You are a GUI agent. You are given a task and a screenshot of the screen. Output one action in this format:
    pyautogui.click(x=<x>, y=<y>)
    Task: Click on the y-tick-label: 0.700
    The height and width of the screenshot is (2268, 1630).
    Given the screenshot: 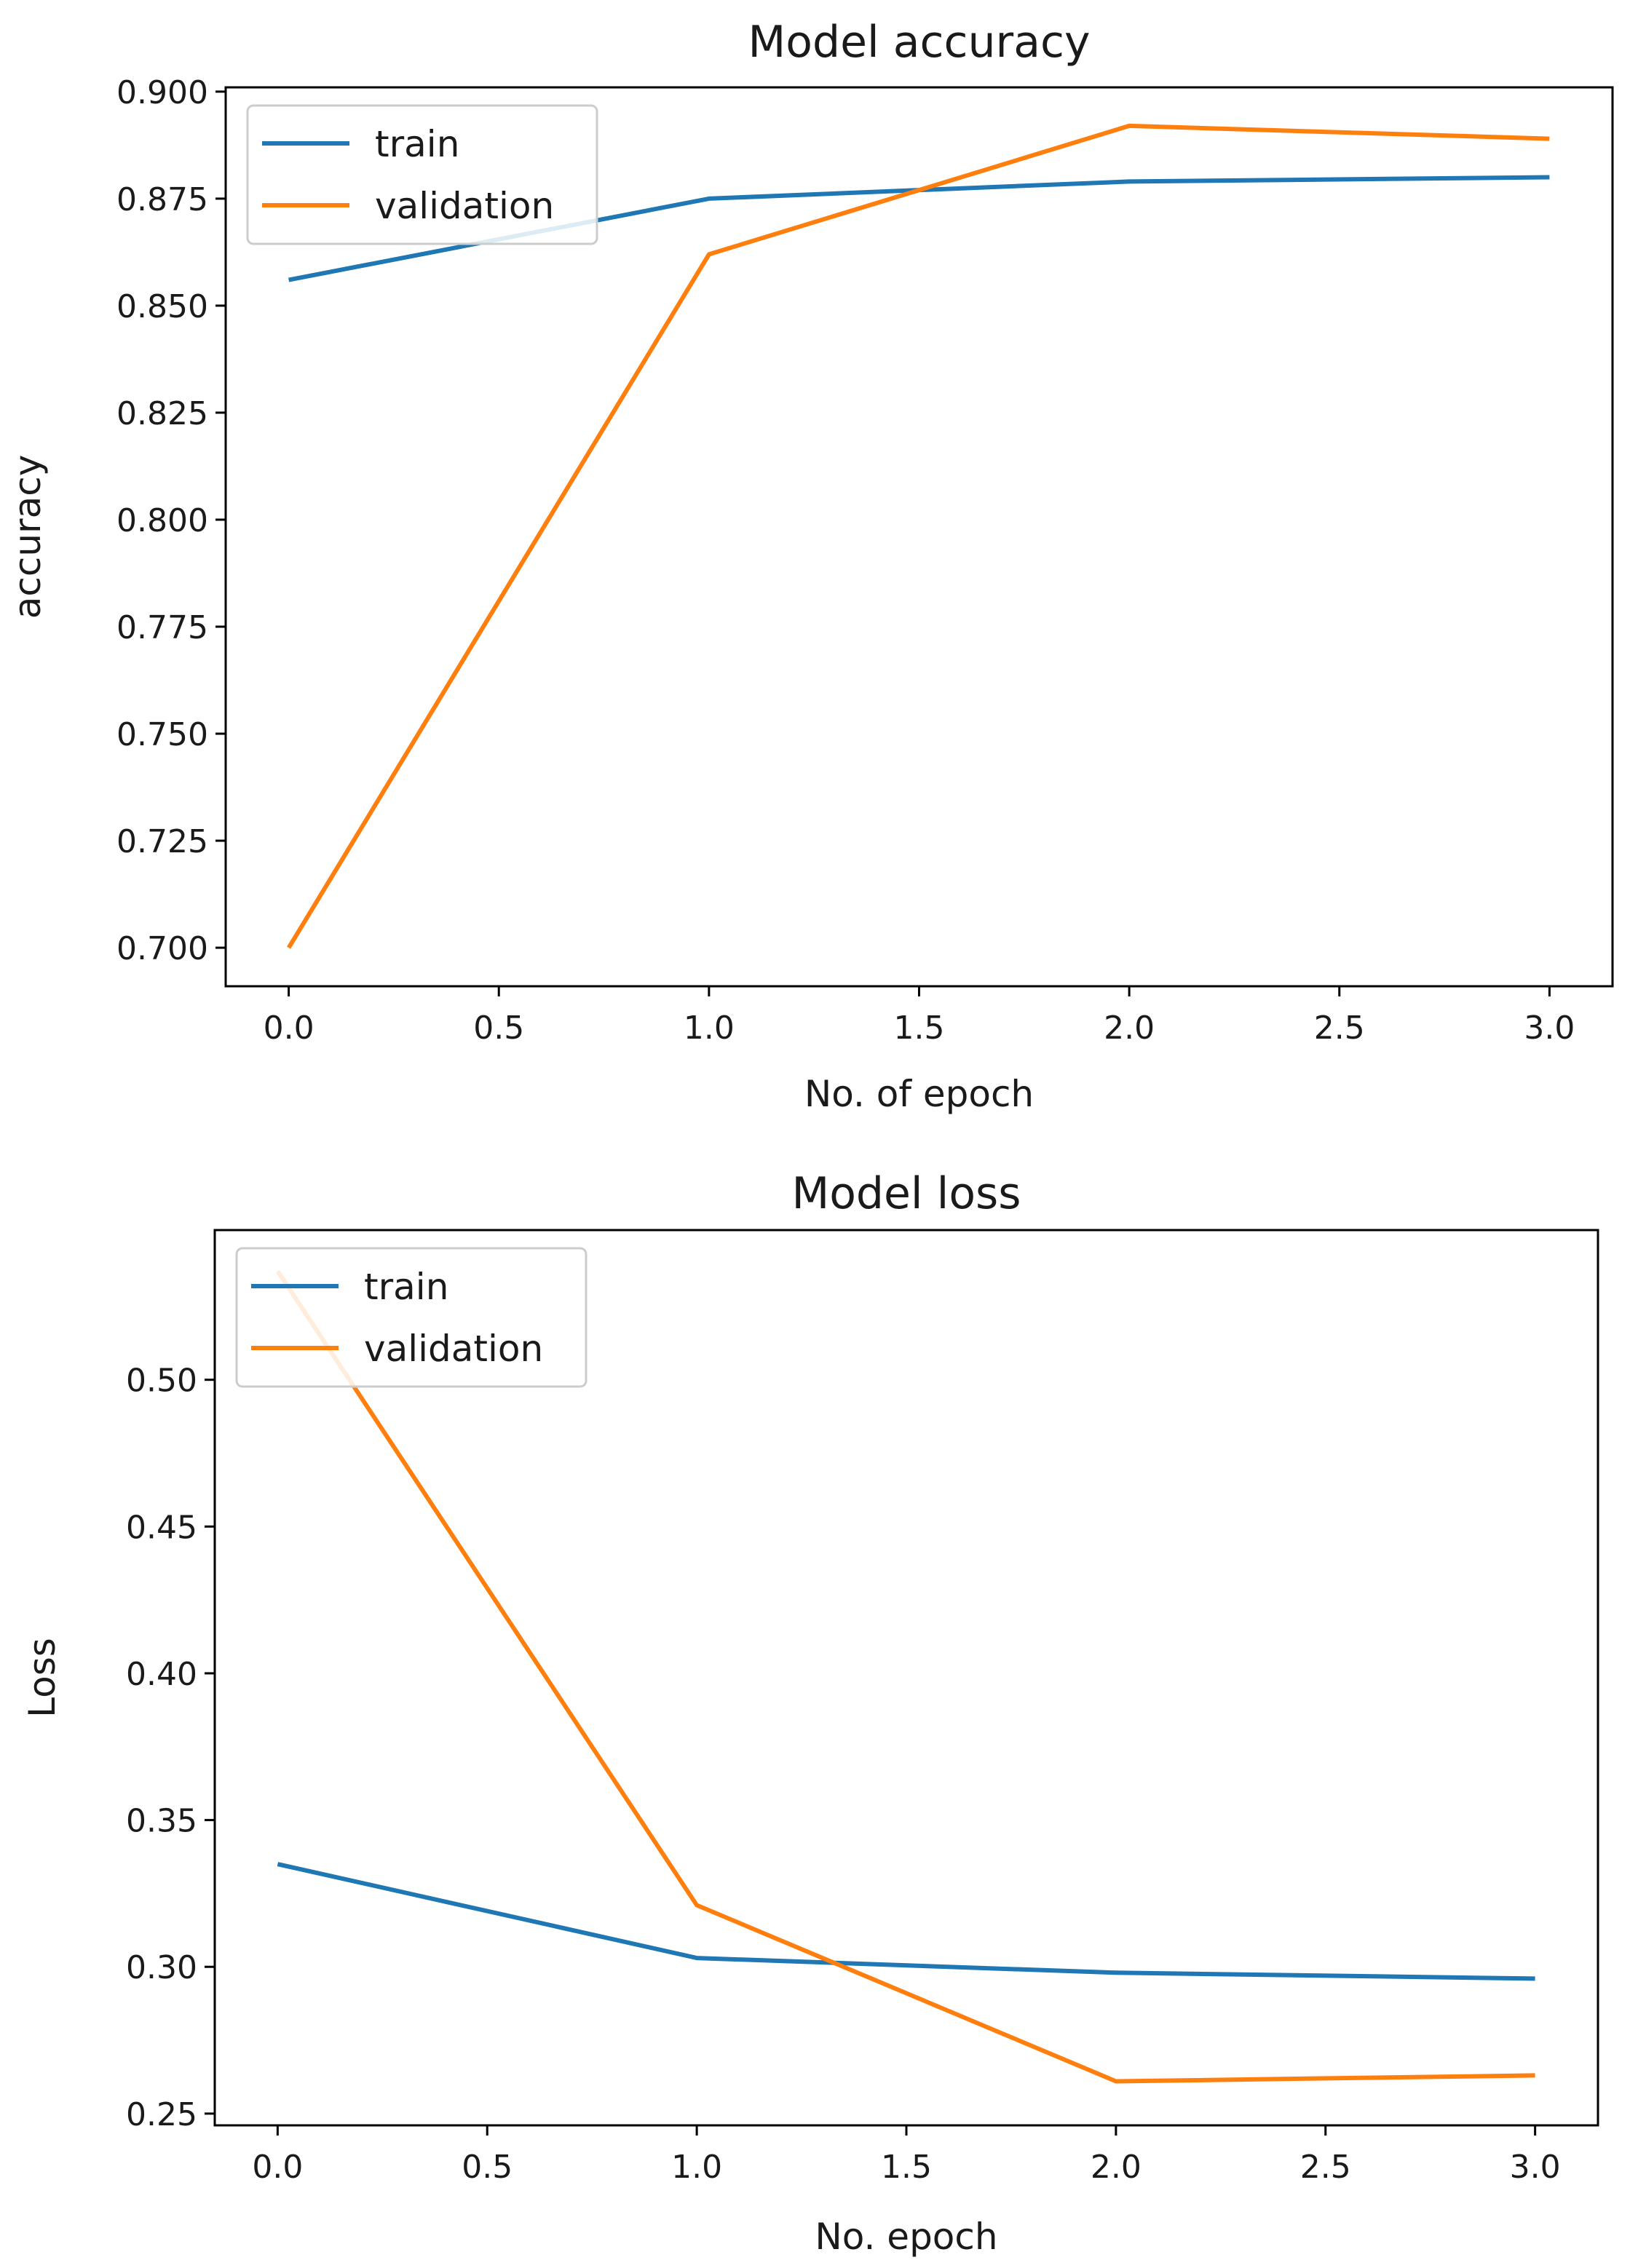 What is the action you would take?
    pyautogui.click(x=162, y=948)
    